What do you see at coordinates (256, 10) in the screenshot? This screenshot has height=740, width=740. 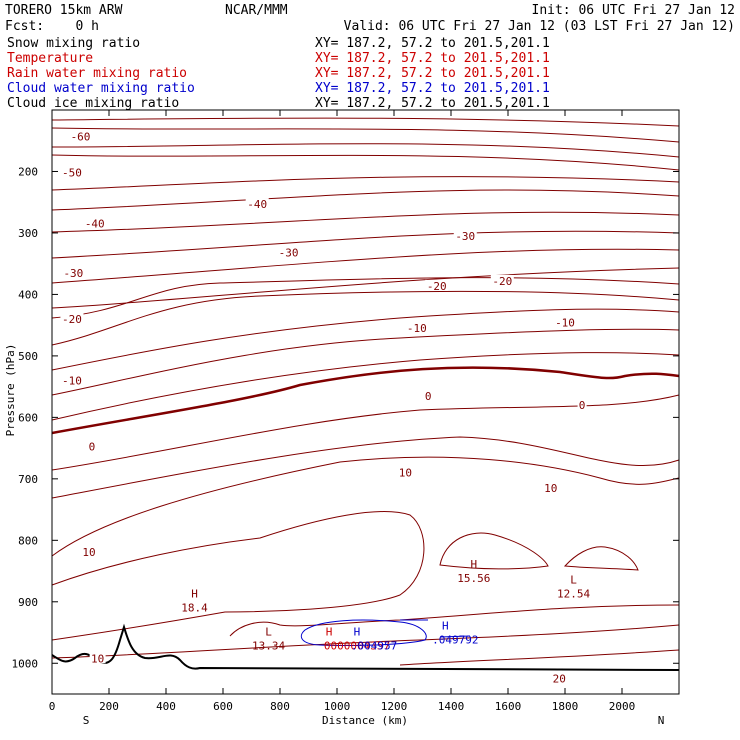 I see `center-title: NCAR/MMM` at bounding box center [256, 10].